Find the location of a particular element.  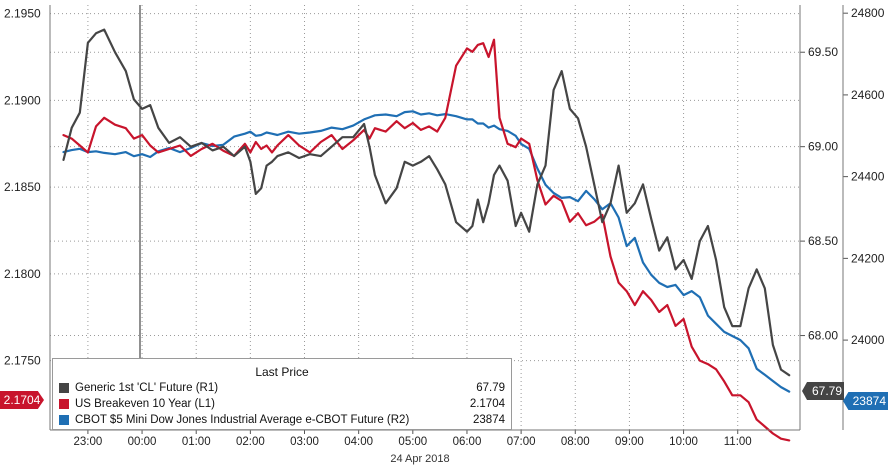

legend-title: Last Price is located at coordinates (282, 372).